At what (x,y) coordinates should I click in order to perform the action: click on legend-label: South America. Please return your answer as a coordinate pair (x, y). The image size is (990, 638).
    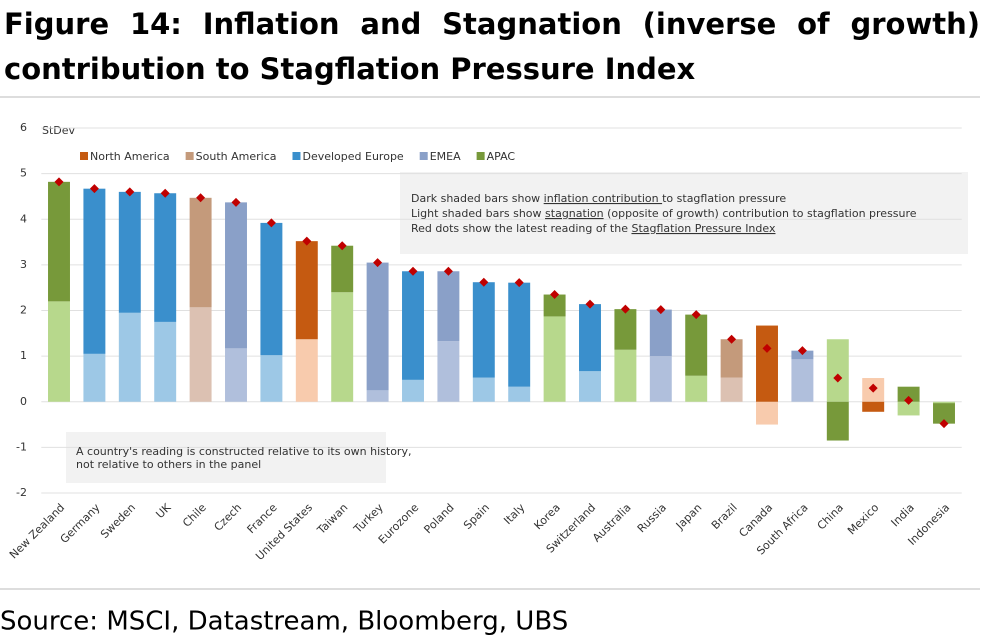
    Looking at the image, I should click on (236, 156).